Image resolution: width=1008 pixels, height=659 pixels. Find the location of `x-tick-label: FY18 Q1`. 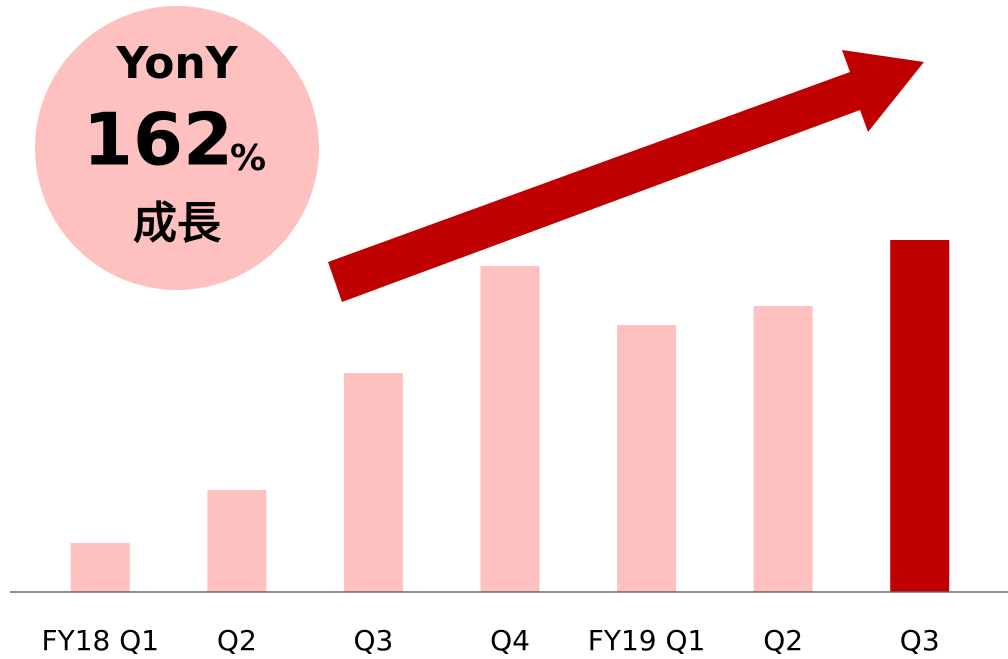

x-tick-label: FY18 Q1 is located at coordinates (100, 640).